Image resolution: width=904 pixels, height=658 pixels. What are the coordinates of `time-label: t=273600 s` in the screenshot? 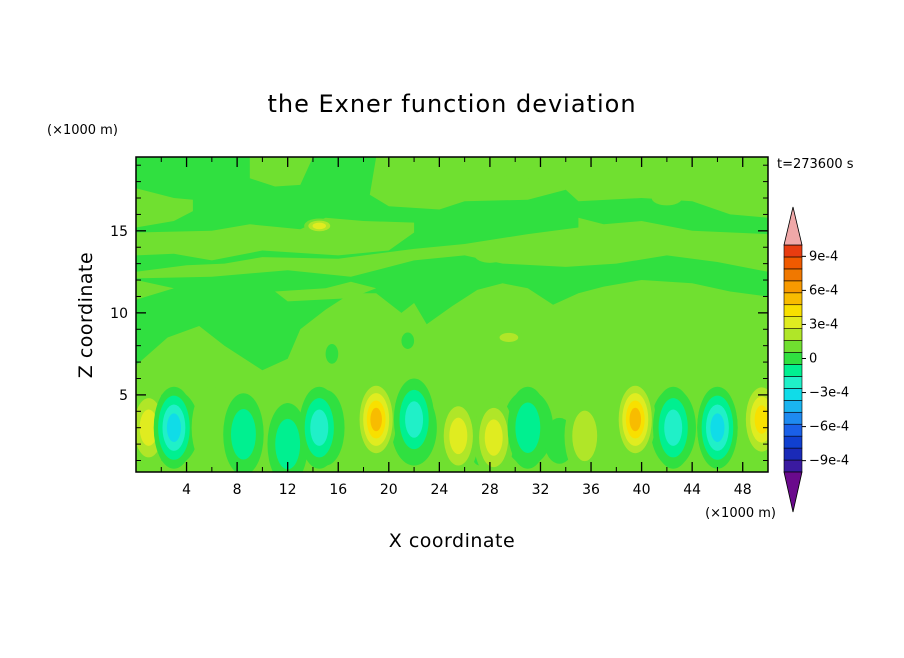 It's located at (815, 164).